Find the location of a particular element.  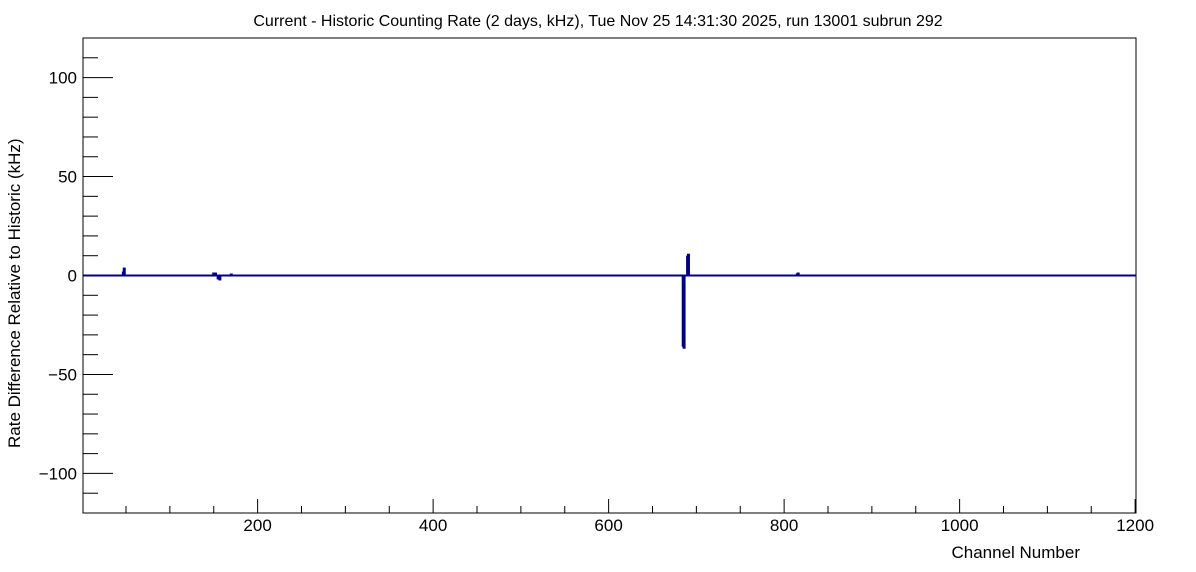

x-axis-tick-labels: 200 400 600 800 1000 1200 is located at coordinates (698, 525).